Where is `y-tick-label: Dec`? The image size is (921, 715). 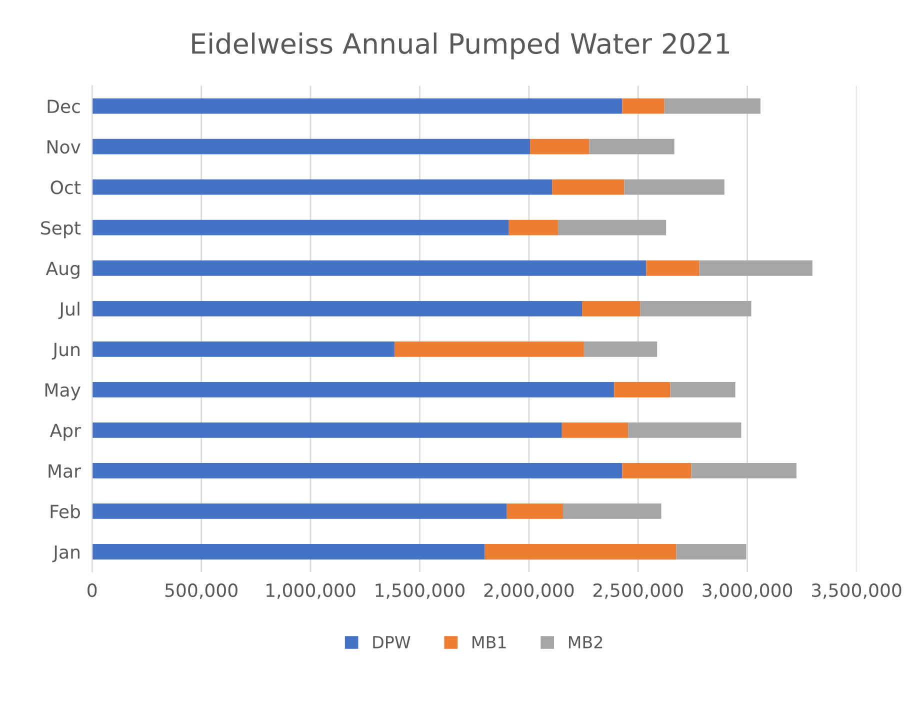
y-tick-label: Dec is located at coordinates (64, 107).